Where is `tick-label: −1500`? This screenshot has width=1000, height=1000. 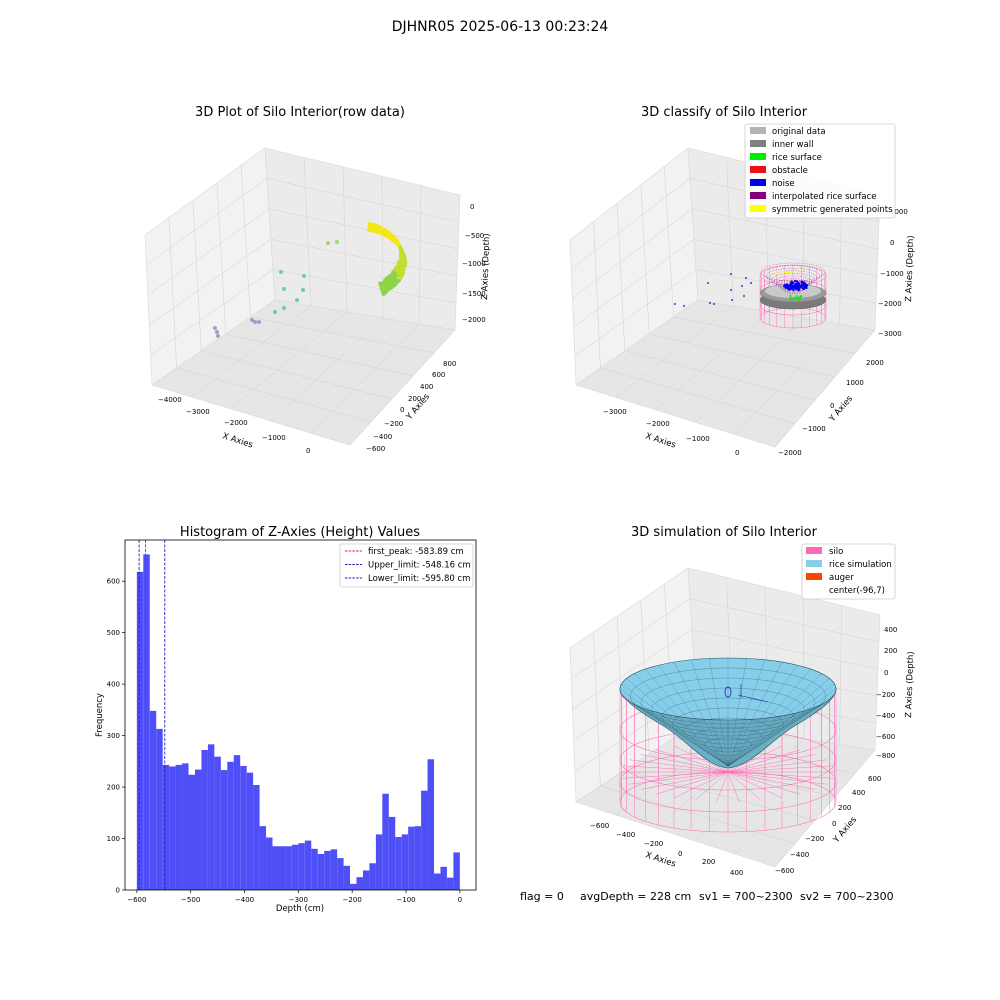 tick-label: −1500 is located at coordinates (474, 294).